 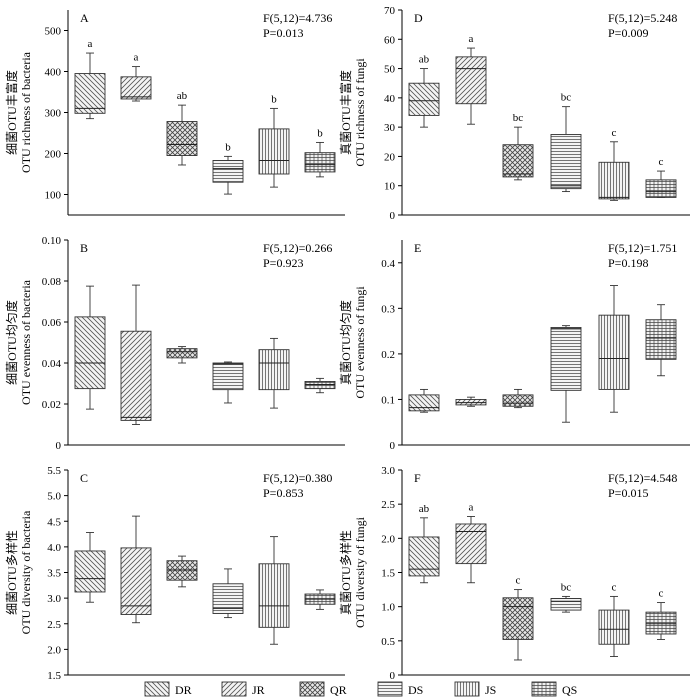 What do you see at coordinates (323, 689) in the screenshot?
I see `legend-item-QR: QR` at bounding box center [323, 689].